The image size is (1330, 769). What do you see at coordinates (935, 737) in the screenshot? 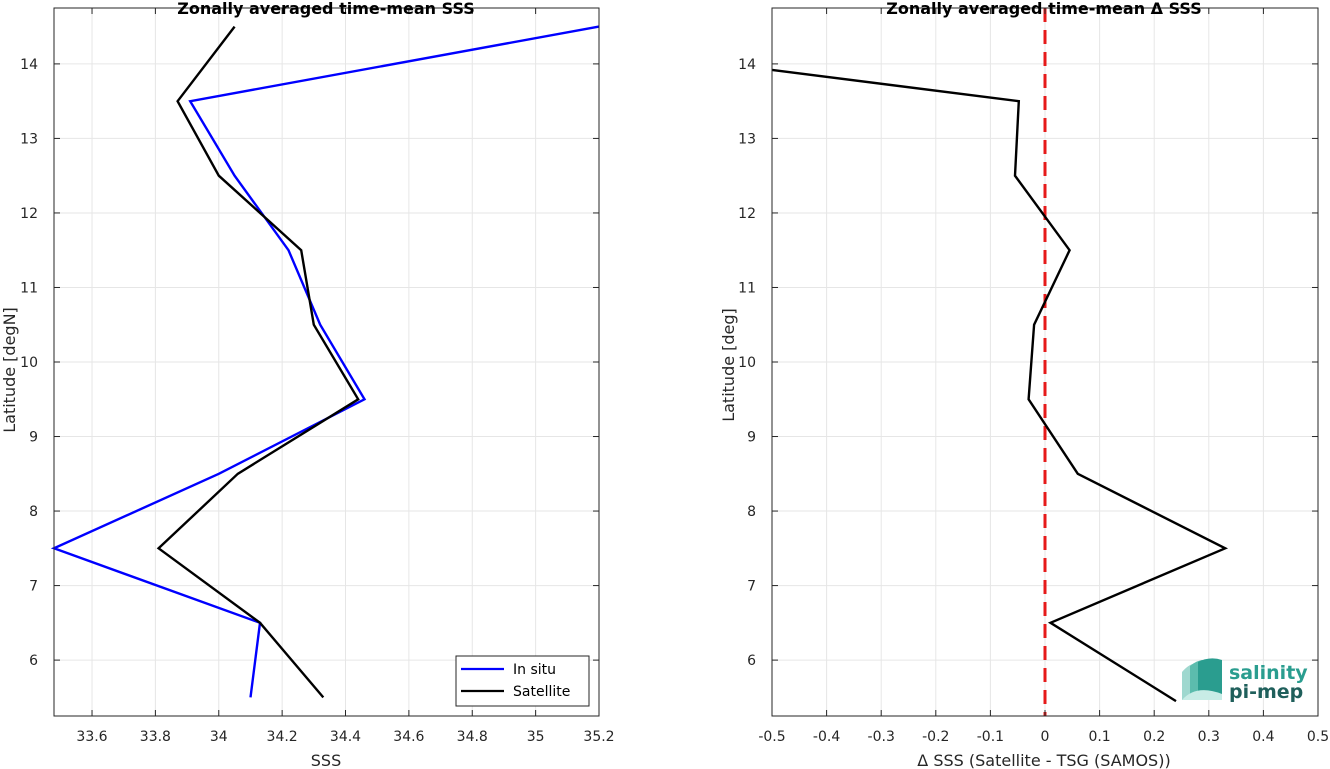
I see `x-tick-label: -0.2` at bounding box center [935, 737].